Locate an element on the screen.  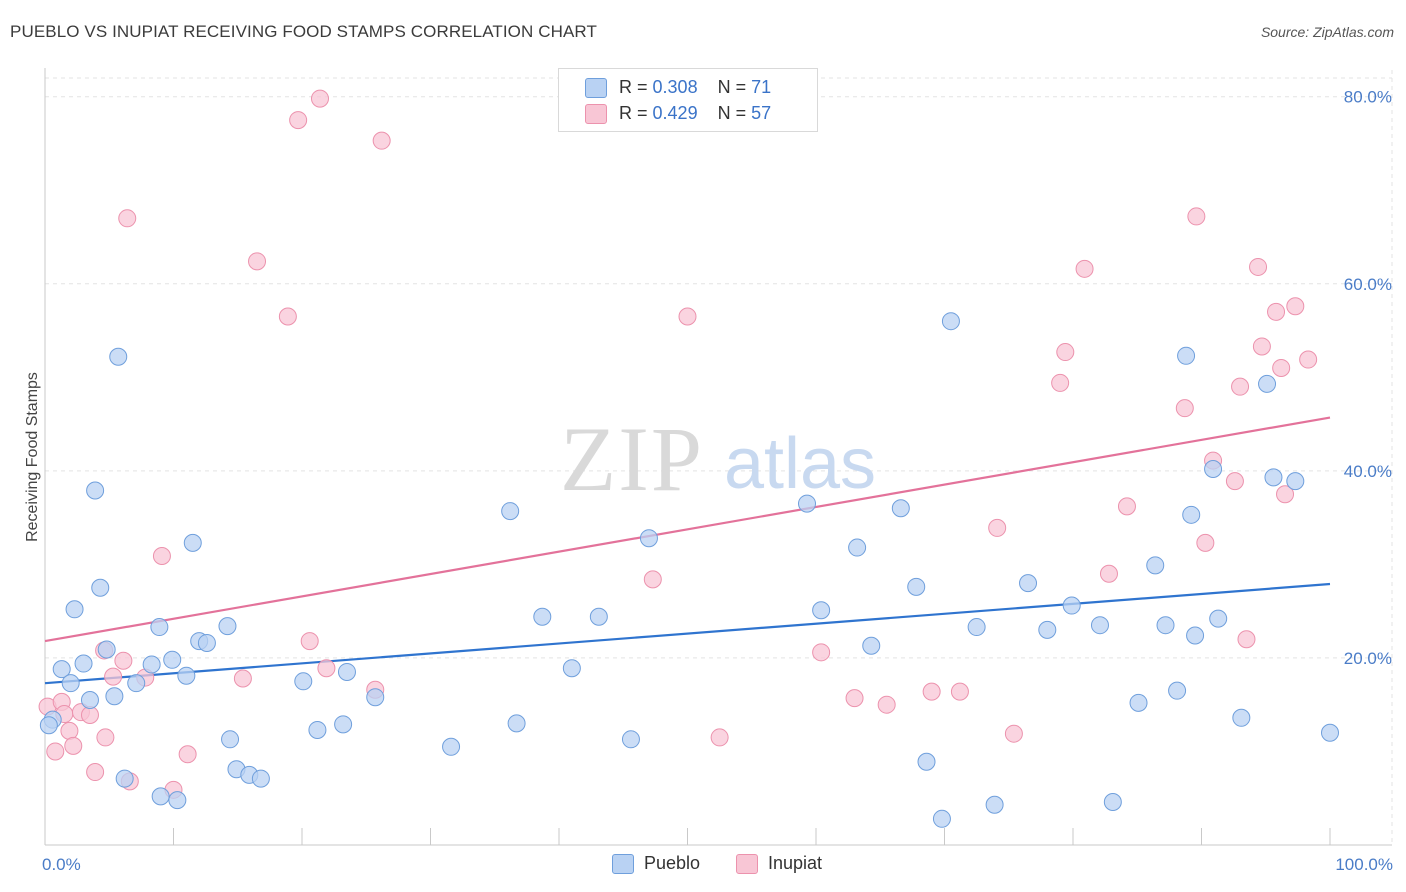
pueblo-trend-line is located at coordinates (687, 633).